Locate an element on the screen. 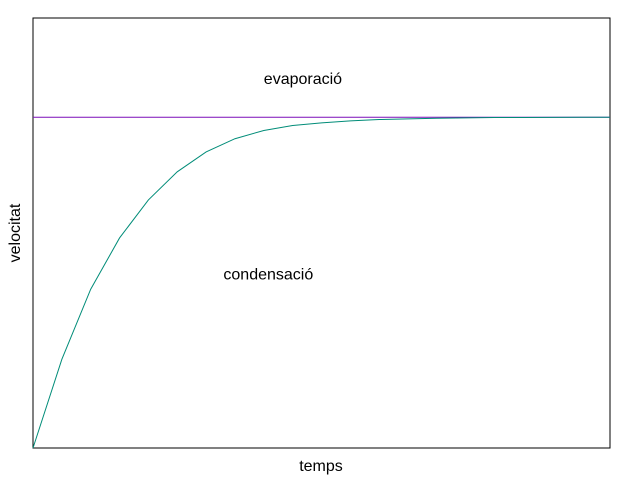  annotation-label-evaporacio: evaporació is located at coordinates (303, 79).